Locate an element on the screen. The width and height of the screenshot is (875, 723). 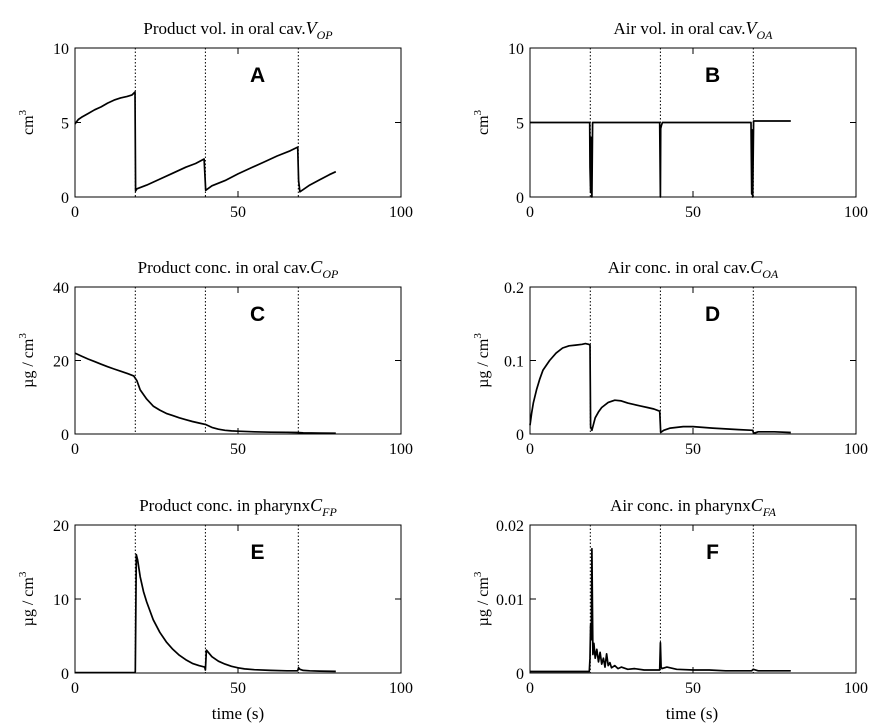
panel-letter: E is located at coordinates (258, 552).